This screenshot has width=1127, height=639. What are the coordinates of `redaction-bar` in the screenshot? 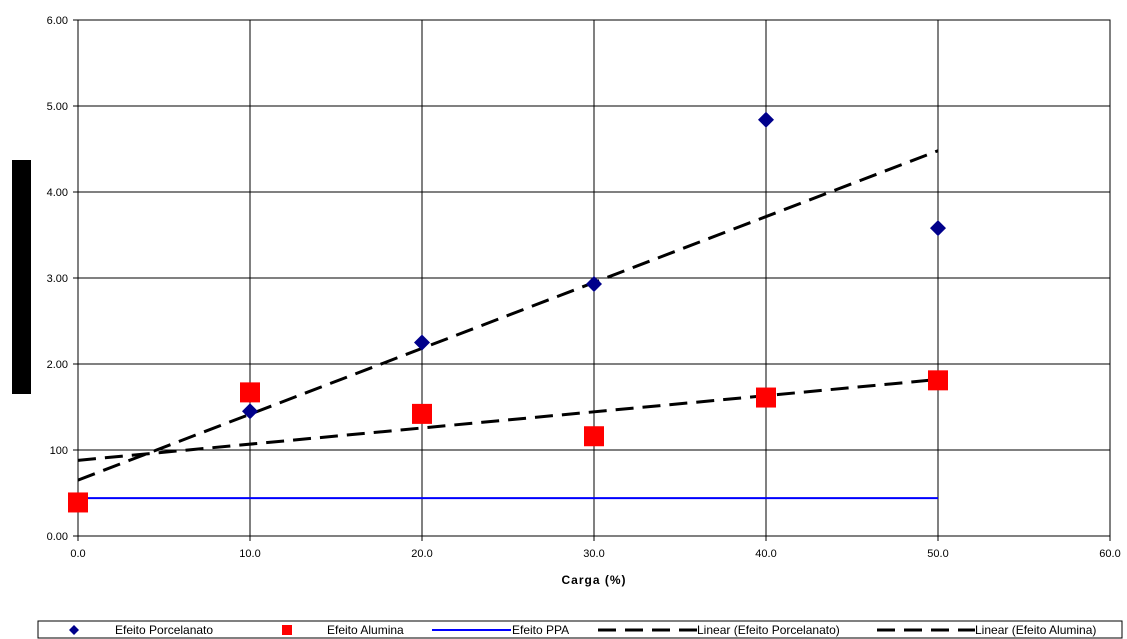 It's located at (21, 277).